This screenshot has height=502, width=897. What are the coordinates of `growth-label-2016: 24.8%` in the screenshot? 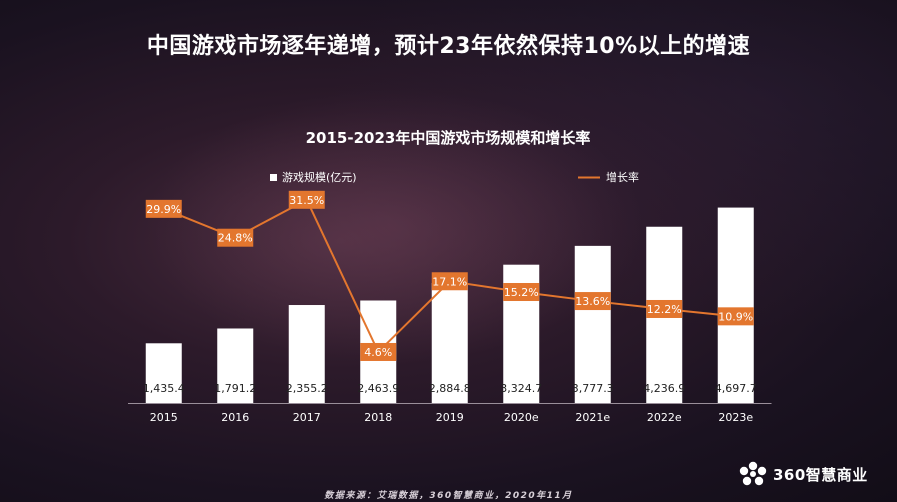 It's located at (235, 238).